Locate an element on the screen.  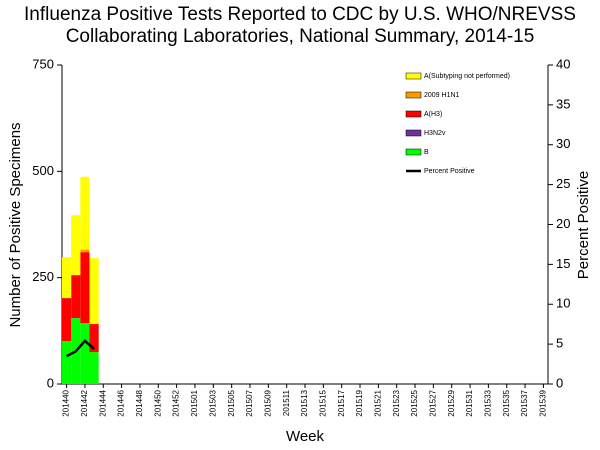
x-tick-label: 201531 is located at coordinates (469, 402).